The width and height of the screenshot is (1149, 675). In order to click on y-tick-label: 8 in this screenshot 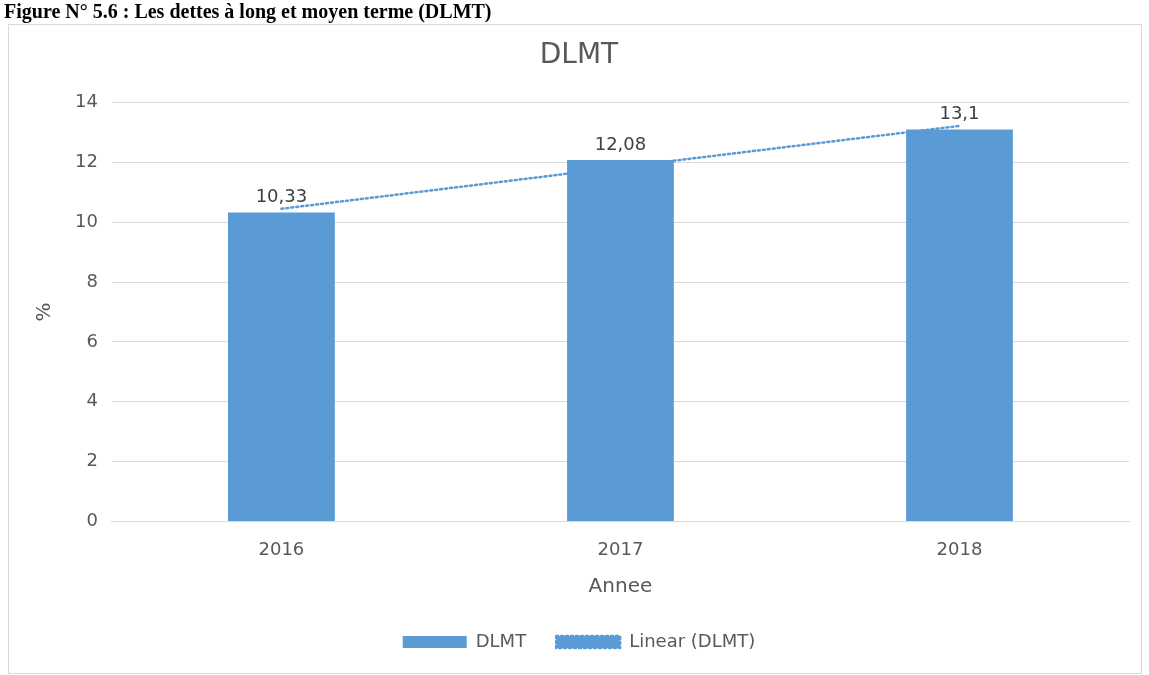, I will do `click(92, 280)`.